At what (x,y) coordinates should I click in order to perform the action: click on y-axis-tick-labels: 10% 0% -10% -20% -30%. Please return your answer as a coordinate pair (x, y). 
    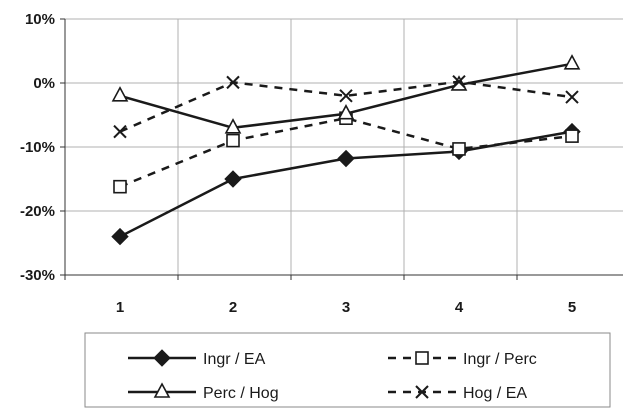
    Looking at the image, I should click on (37, 147).